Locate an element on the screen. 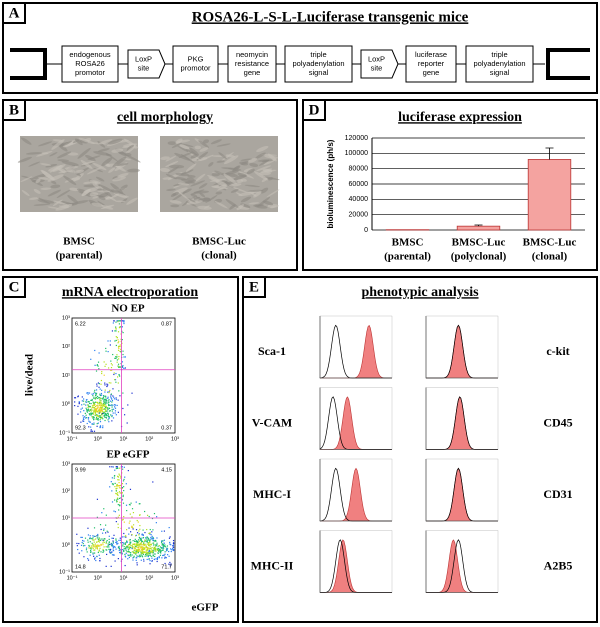 Image resolution: width=600 pixels, height=627 pixels. panel-letter-box is located at coordinates (314, 110).